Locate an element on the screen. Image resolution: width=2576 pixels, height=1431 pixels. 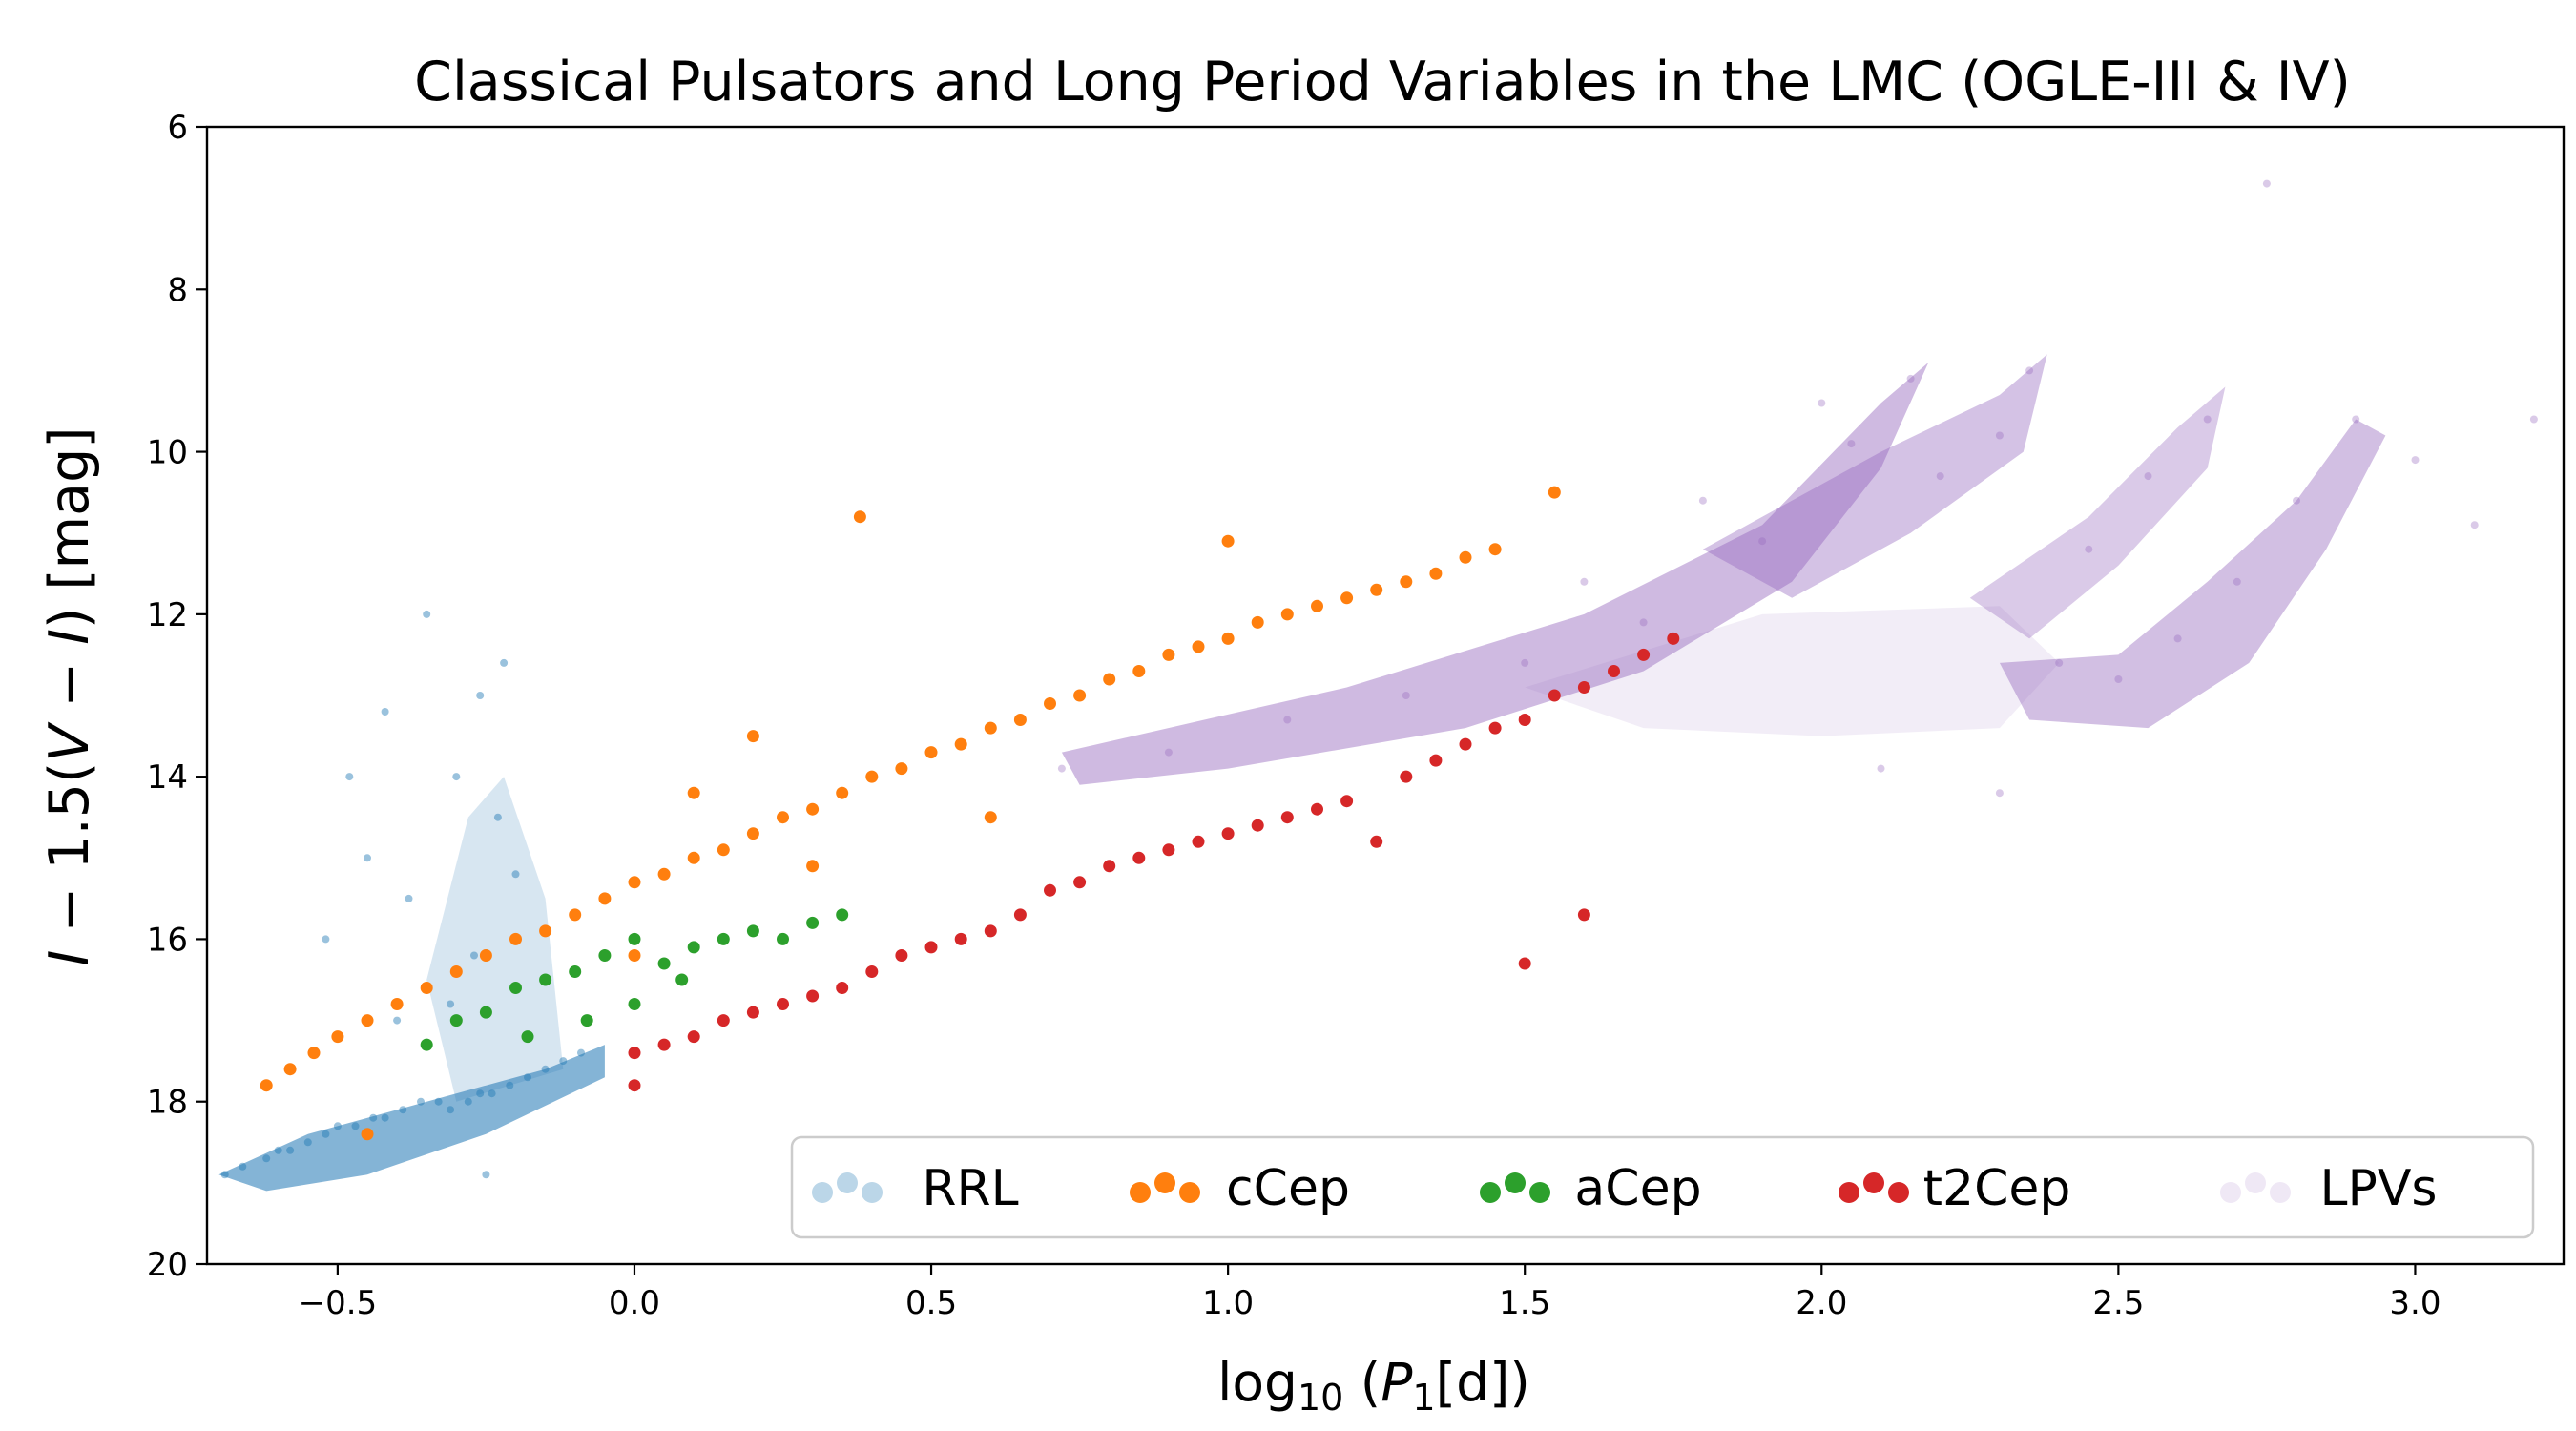
y-axis-label-t1: − 1.5( is located at coordinates (69, 856).